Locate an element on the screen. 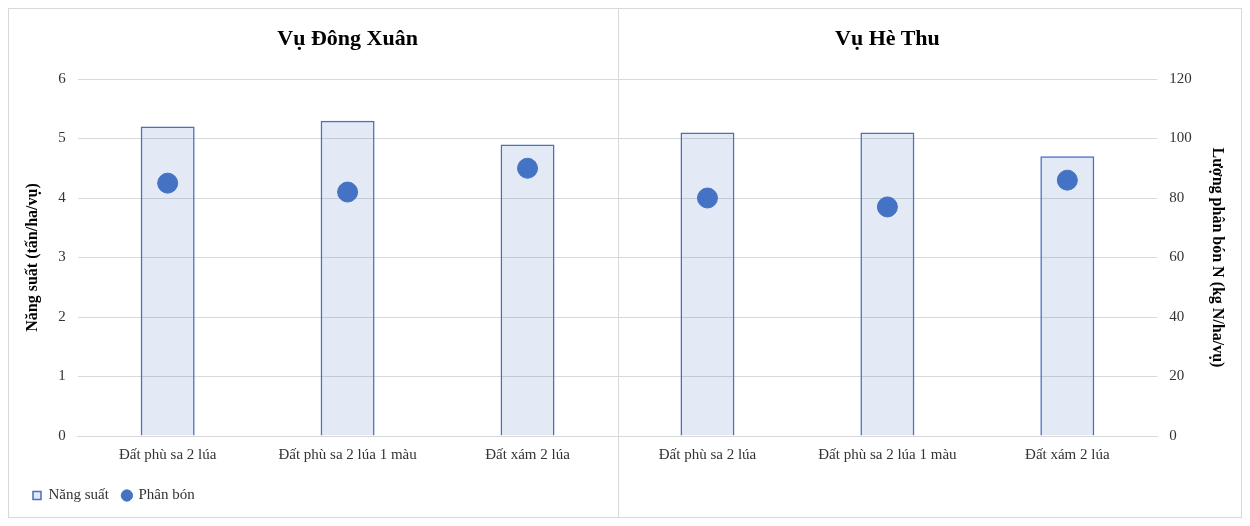 This screenshot has height=526, width=1250. y2-tick-label: 120 is located at coordinates (1180, 77).